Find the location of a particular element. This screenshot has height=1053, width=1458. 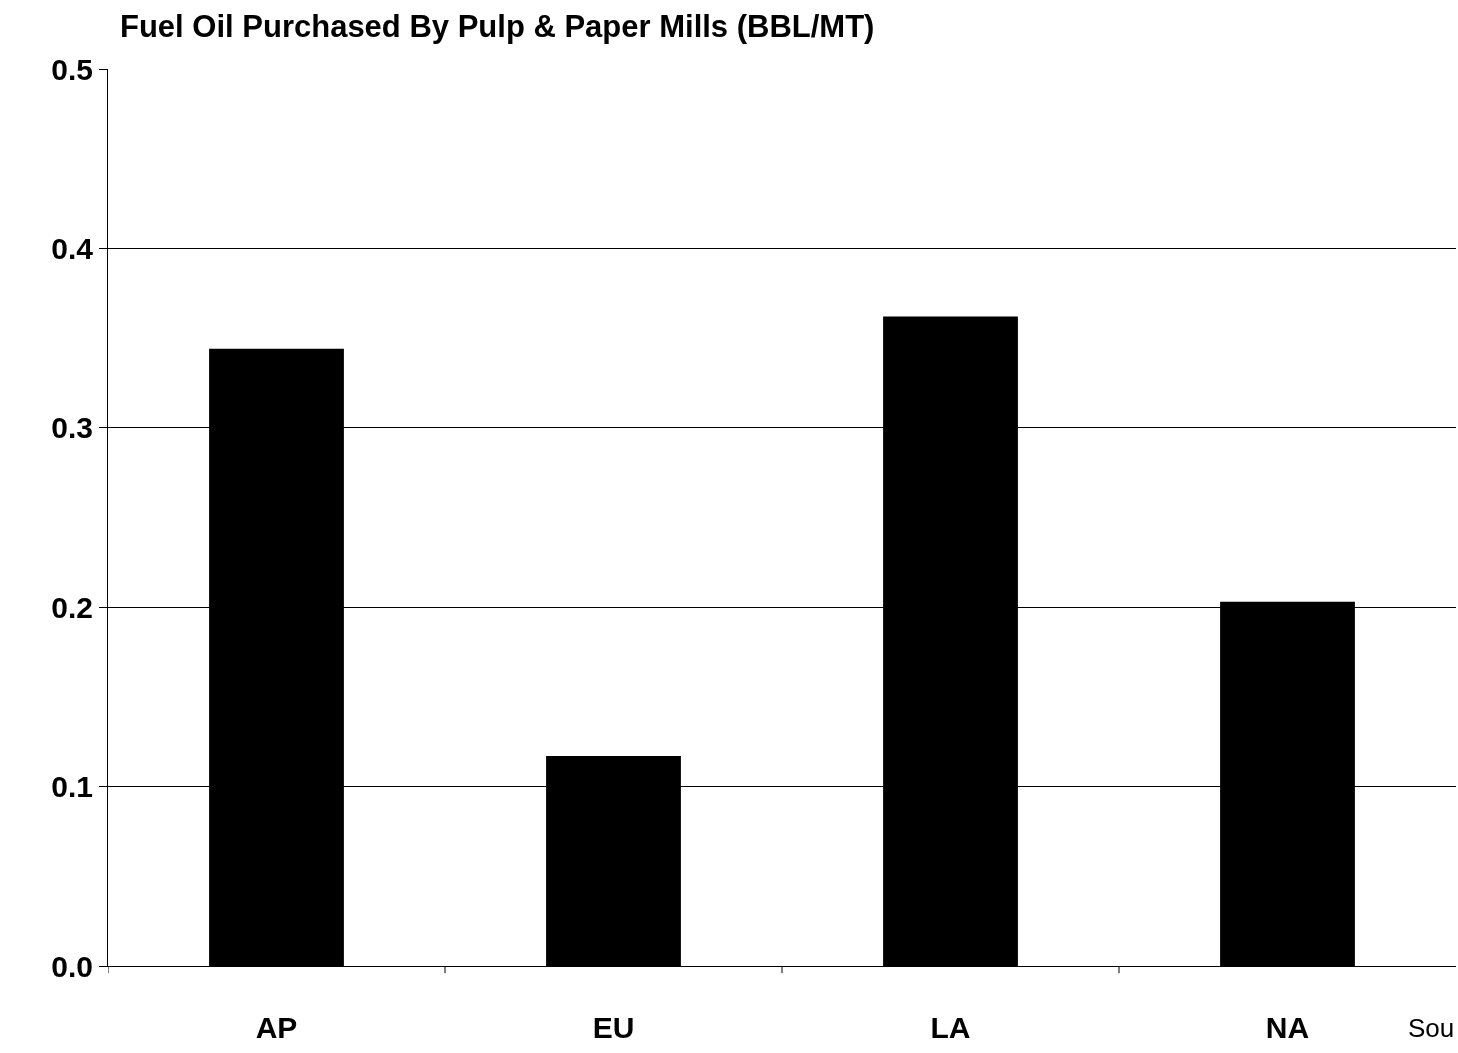

y-tick-label: 0.4 is located at coordinates (72, 248).